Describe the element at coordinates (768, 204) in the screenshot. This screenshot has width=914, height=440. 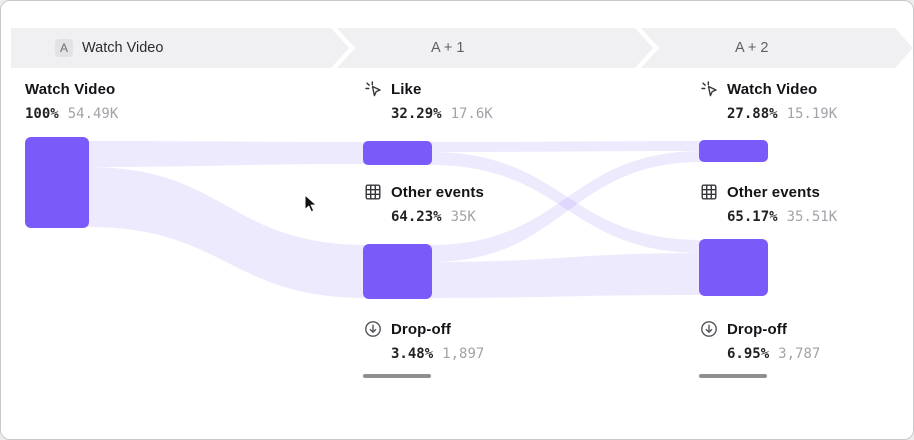
I see `label-otherevents-step3: Other events 65.17% 35.51K` at that location.